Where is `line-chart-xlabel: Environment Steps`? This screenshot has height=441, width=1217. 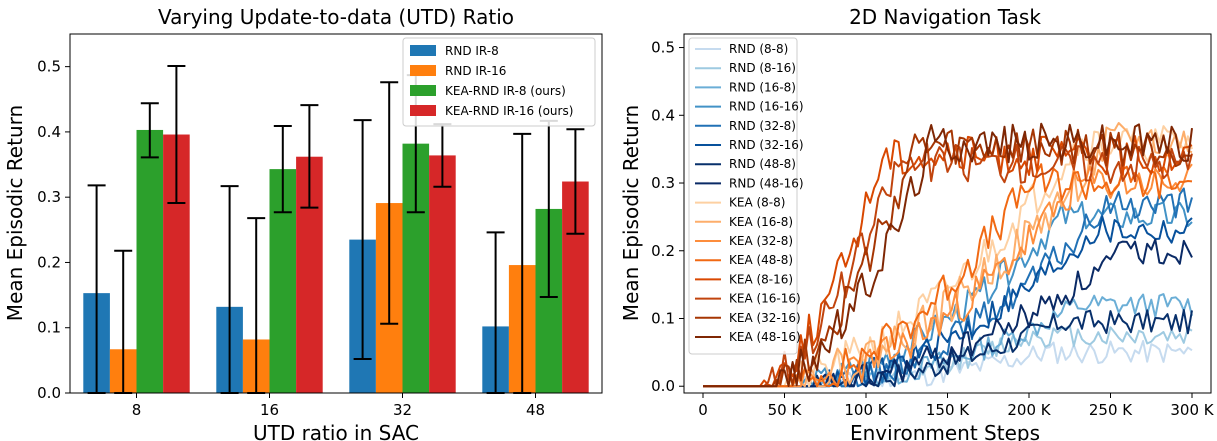 line-chart-xlabel: Environment Steps is located at coordinates (945, 431).